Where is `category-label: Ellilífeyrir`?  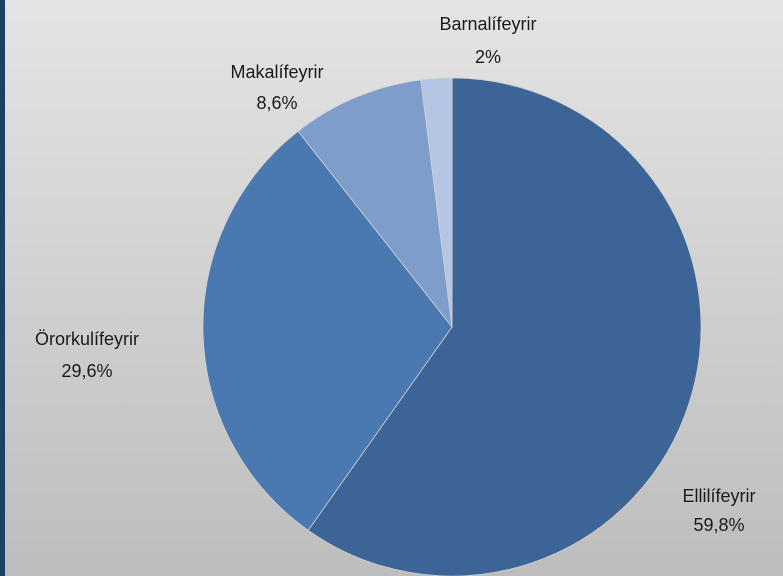
category-label: Ellilífeyrir is located at coordinates (718, 496).